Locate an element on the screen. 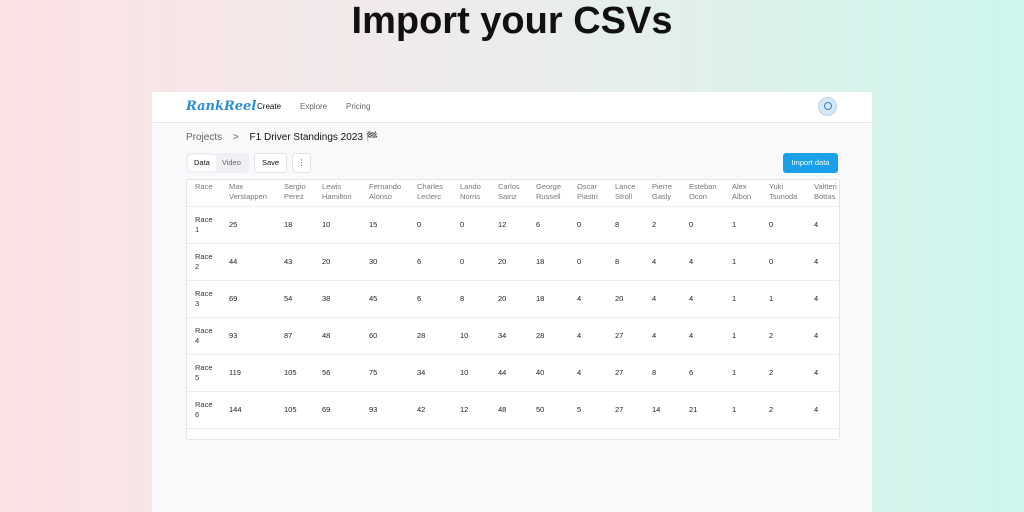 This screenshot has height=512, width=1024. column-header: Carlos Sainz is located at coordinates (509, 193).